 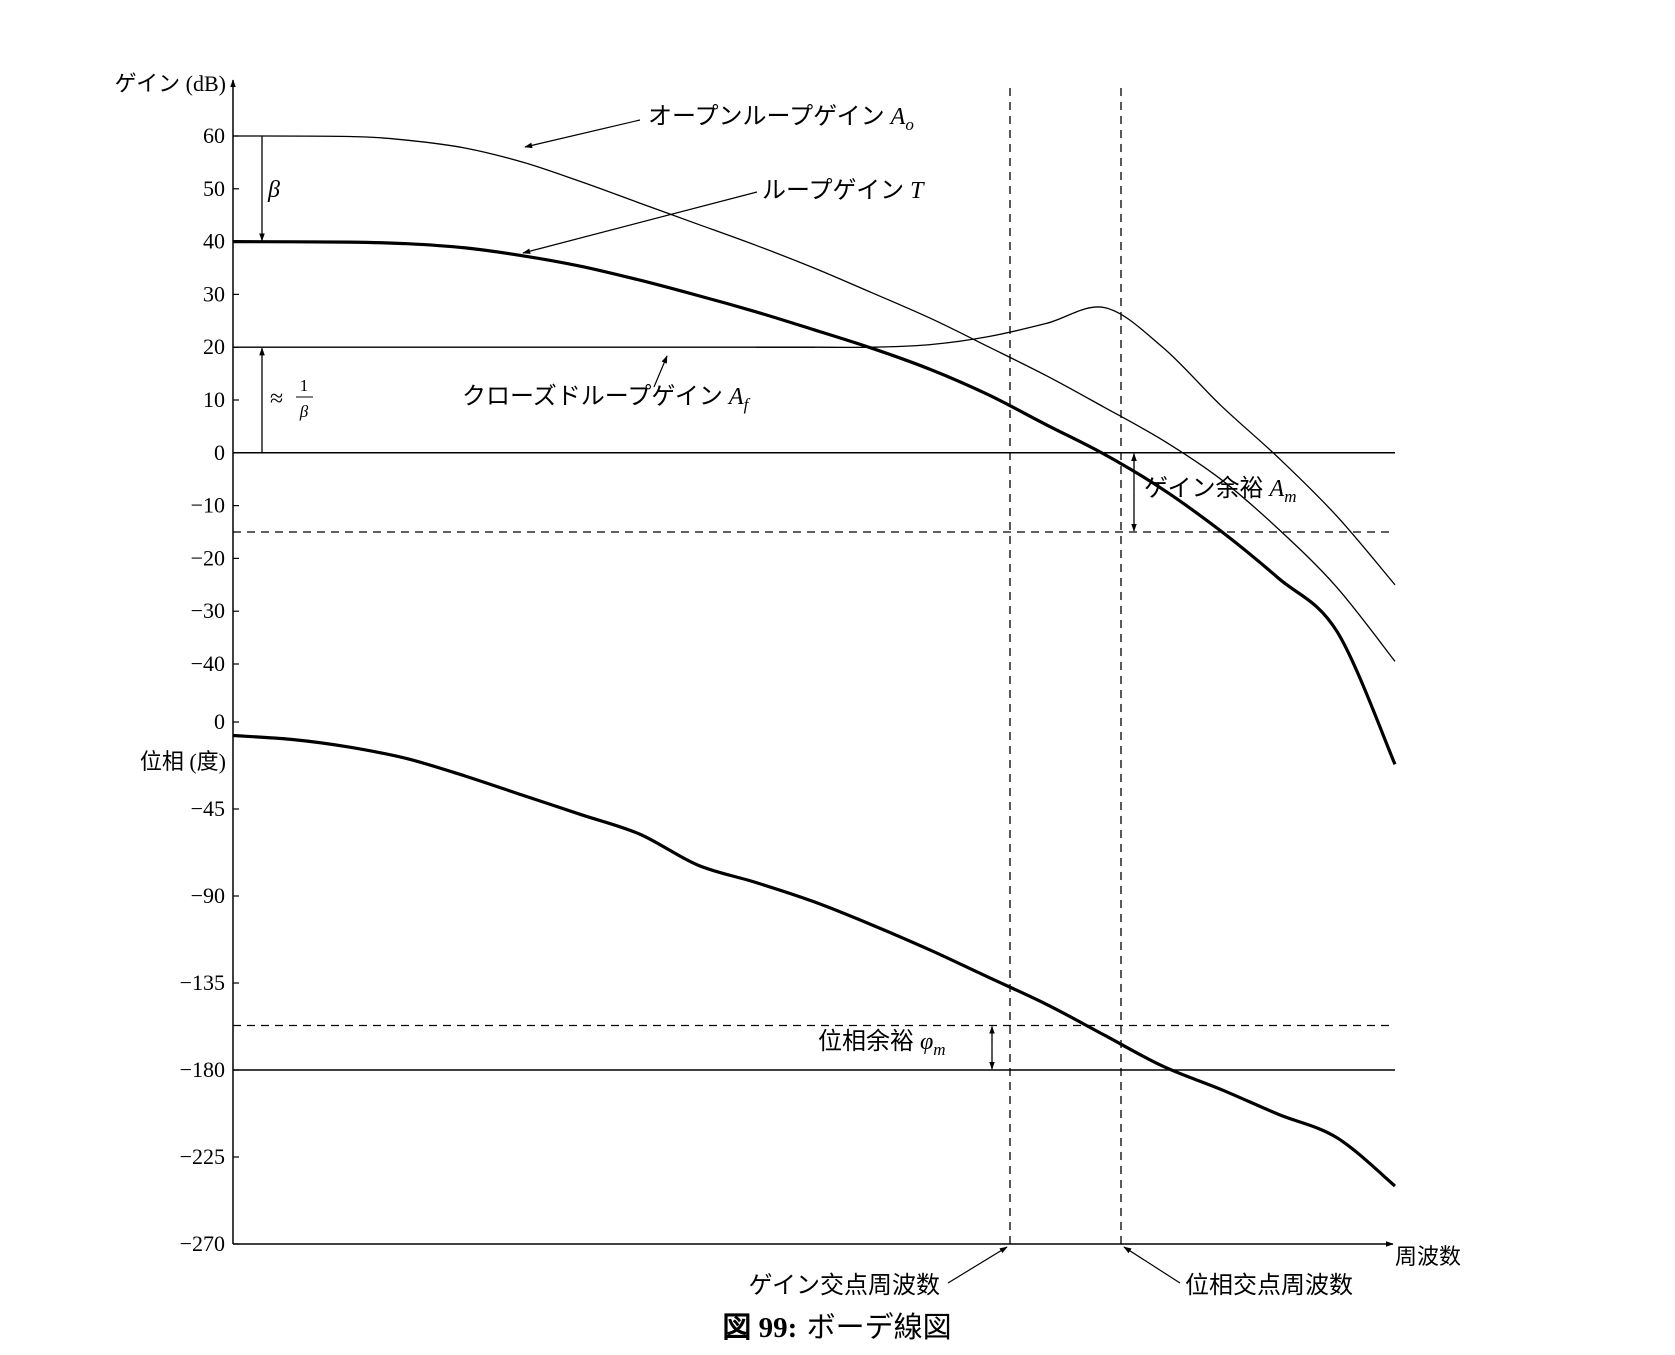 What do you see at coordinates (214, 188) in the screenshot?
I see `gain-tick-label: 50` at bounding box center [214, 188].